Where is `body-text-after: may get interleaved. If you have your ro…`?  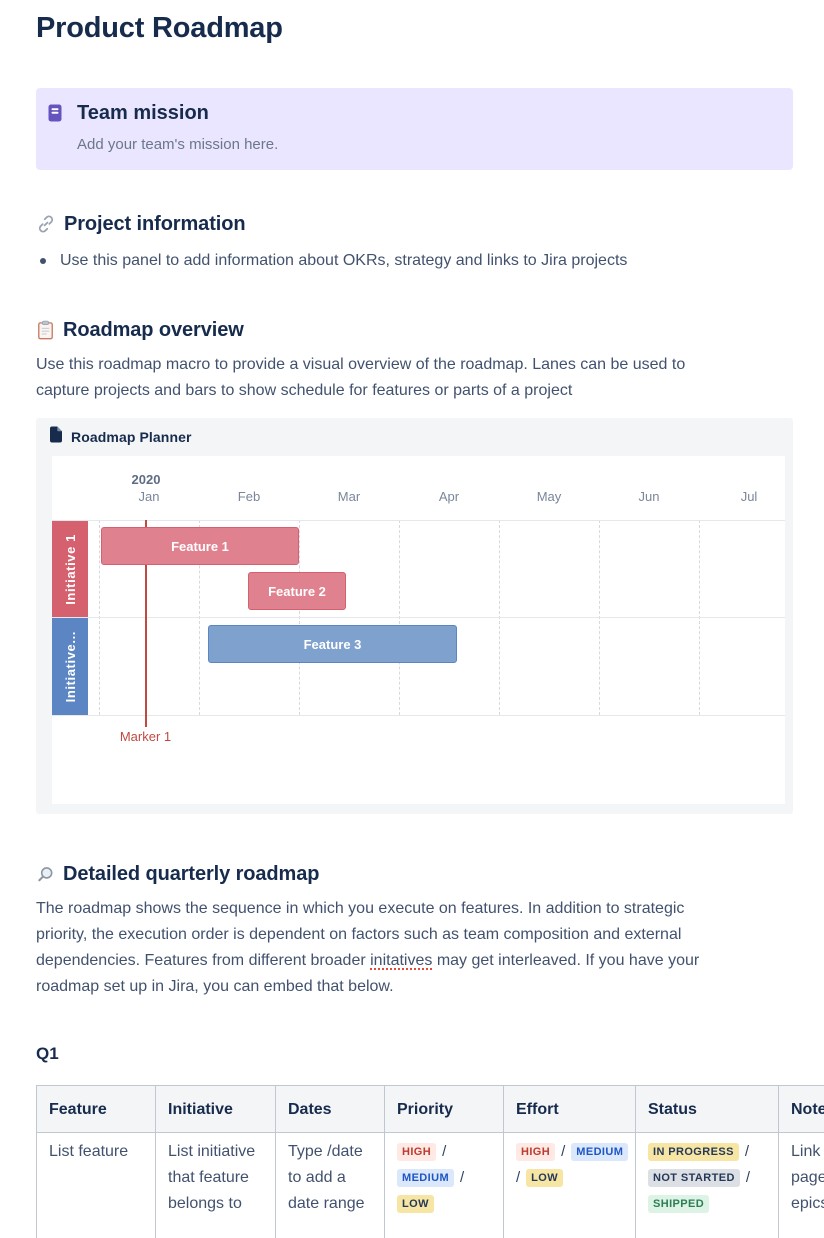
body-text-after: may get interleaved. If you have your ro… is located at coordinates (368, 973).